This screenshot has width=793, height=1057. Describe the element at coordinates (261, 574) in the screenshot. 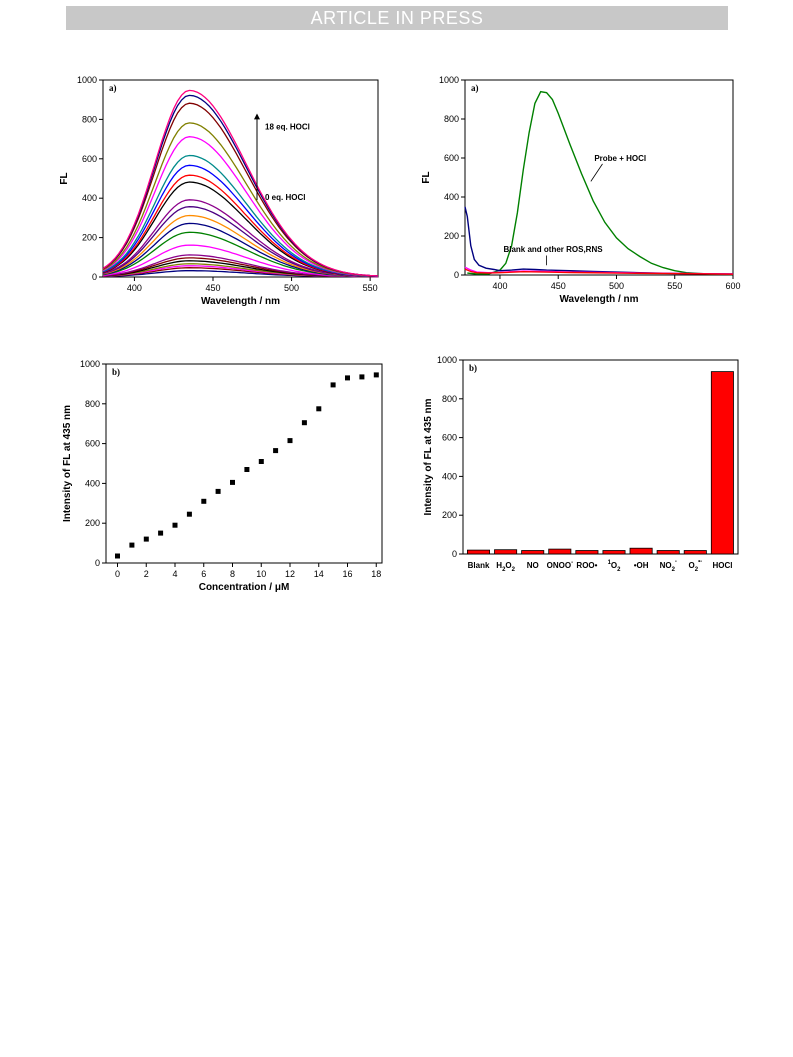

I see `x-tick-label: 10` at that location.